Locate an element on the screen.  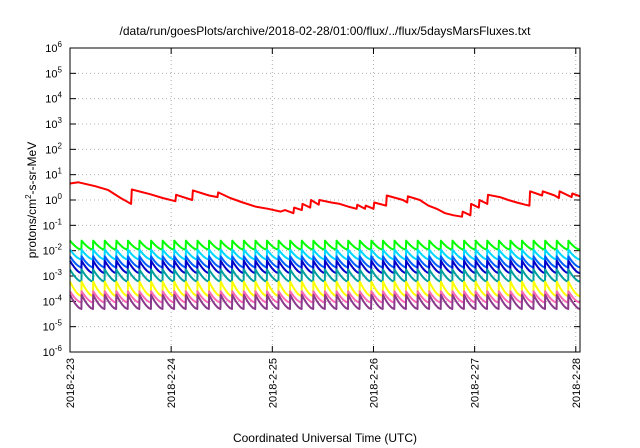
y-tick-label: 10⁵ is located at coordinates (53, 72).